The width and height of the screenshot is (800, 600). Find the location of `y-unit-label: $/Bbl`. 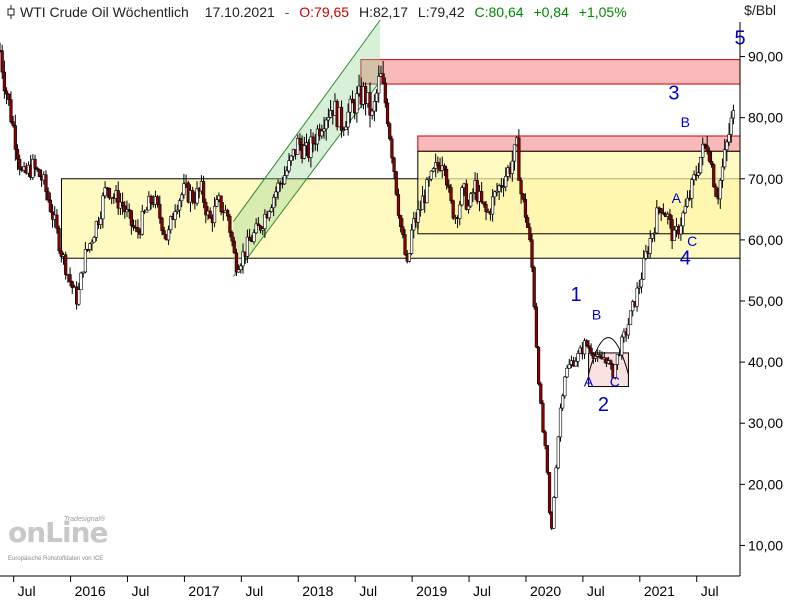

y-unit-label: $/Bbl is located at coordinates (760, 10).